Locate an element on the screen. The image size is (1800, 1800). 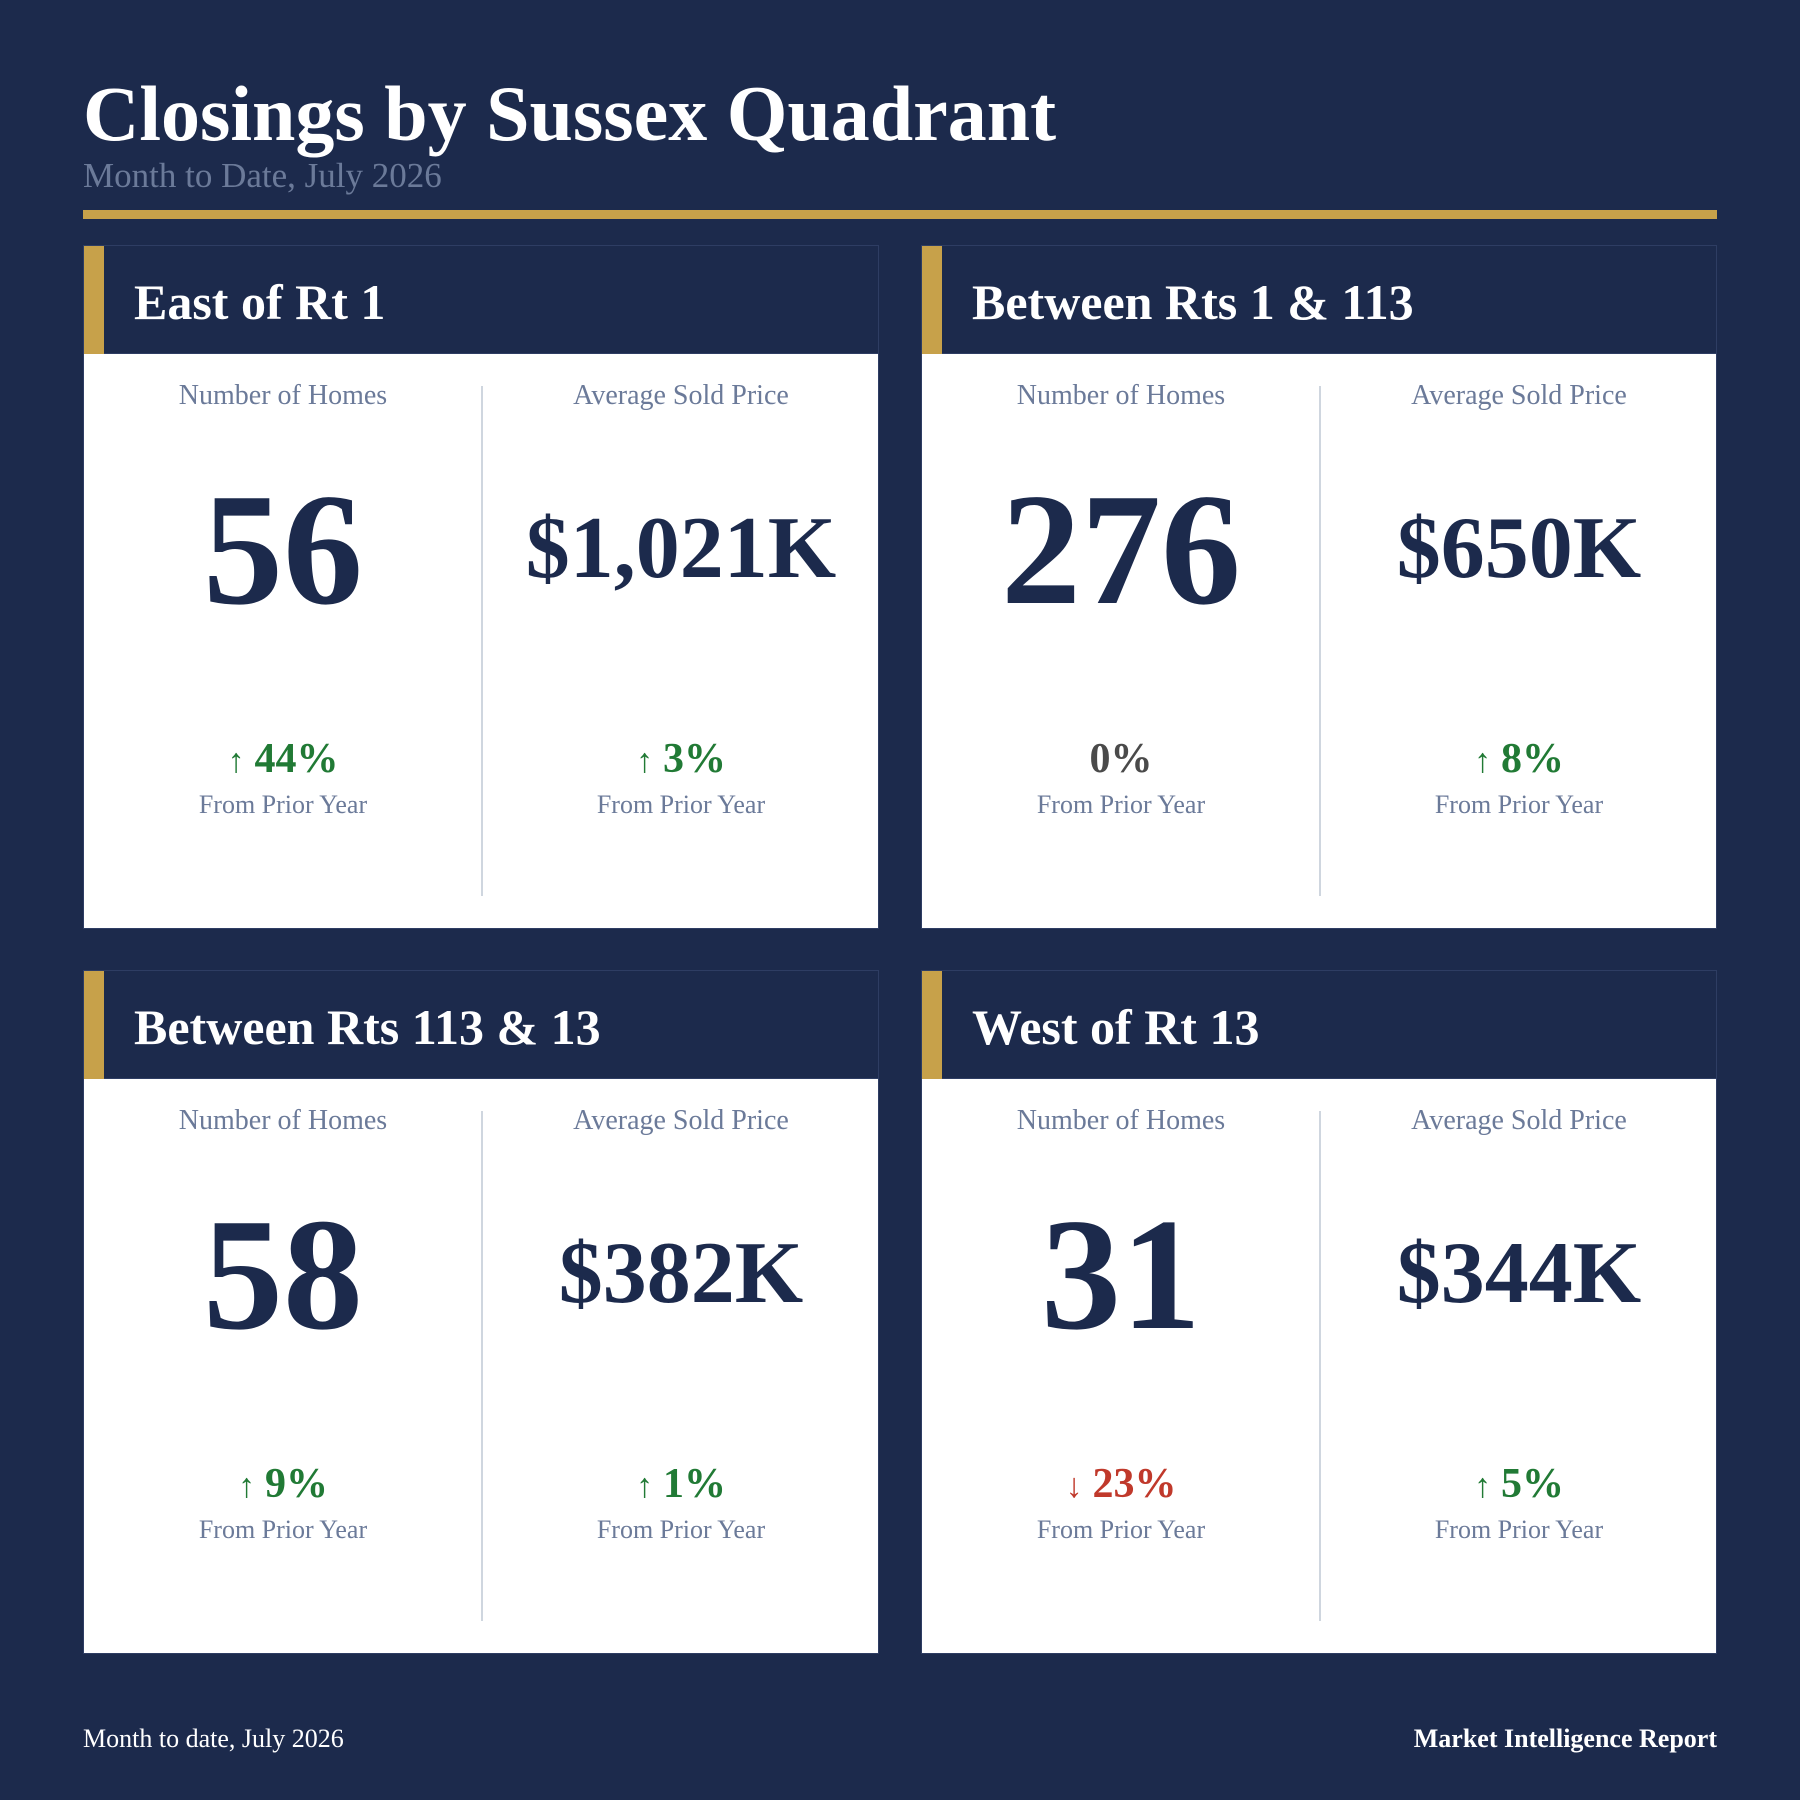
change-value: 0% is located at coordinates (1121, 759).